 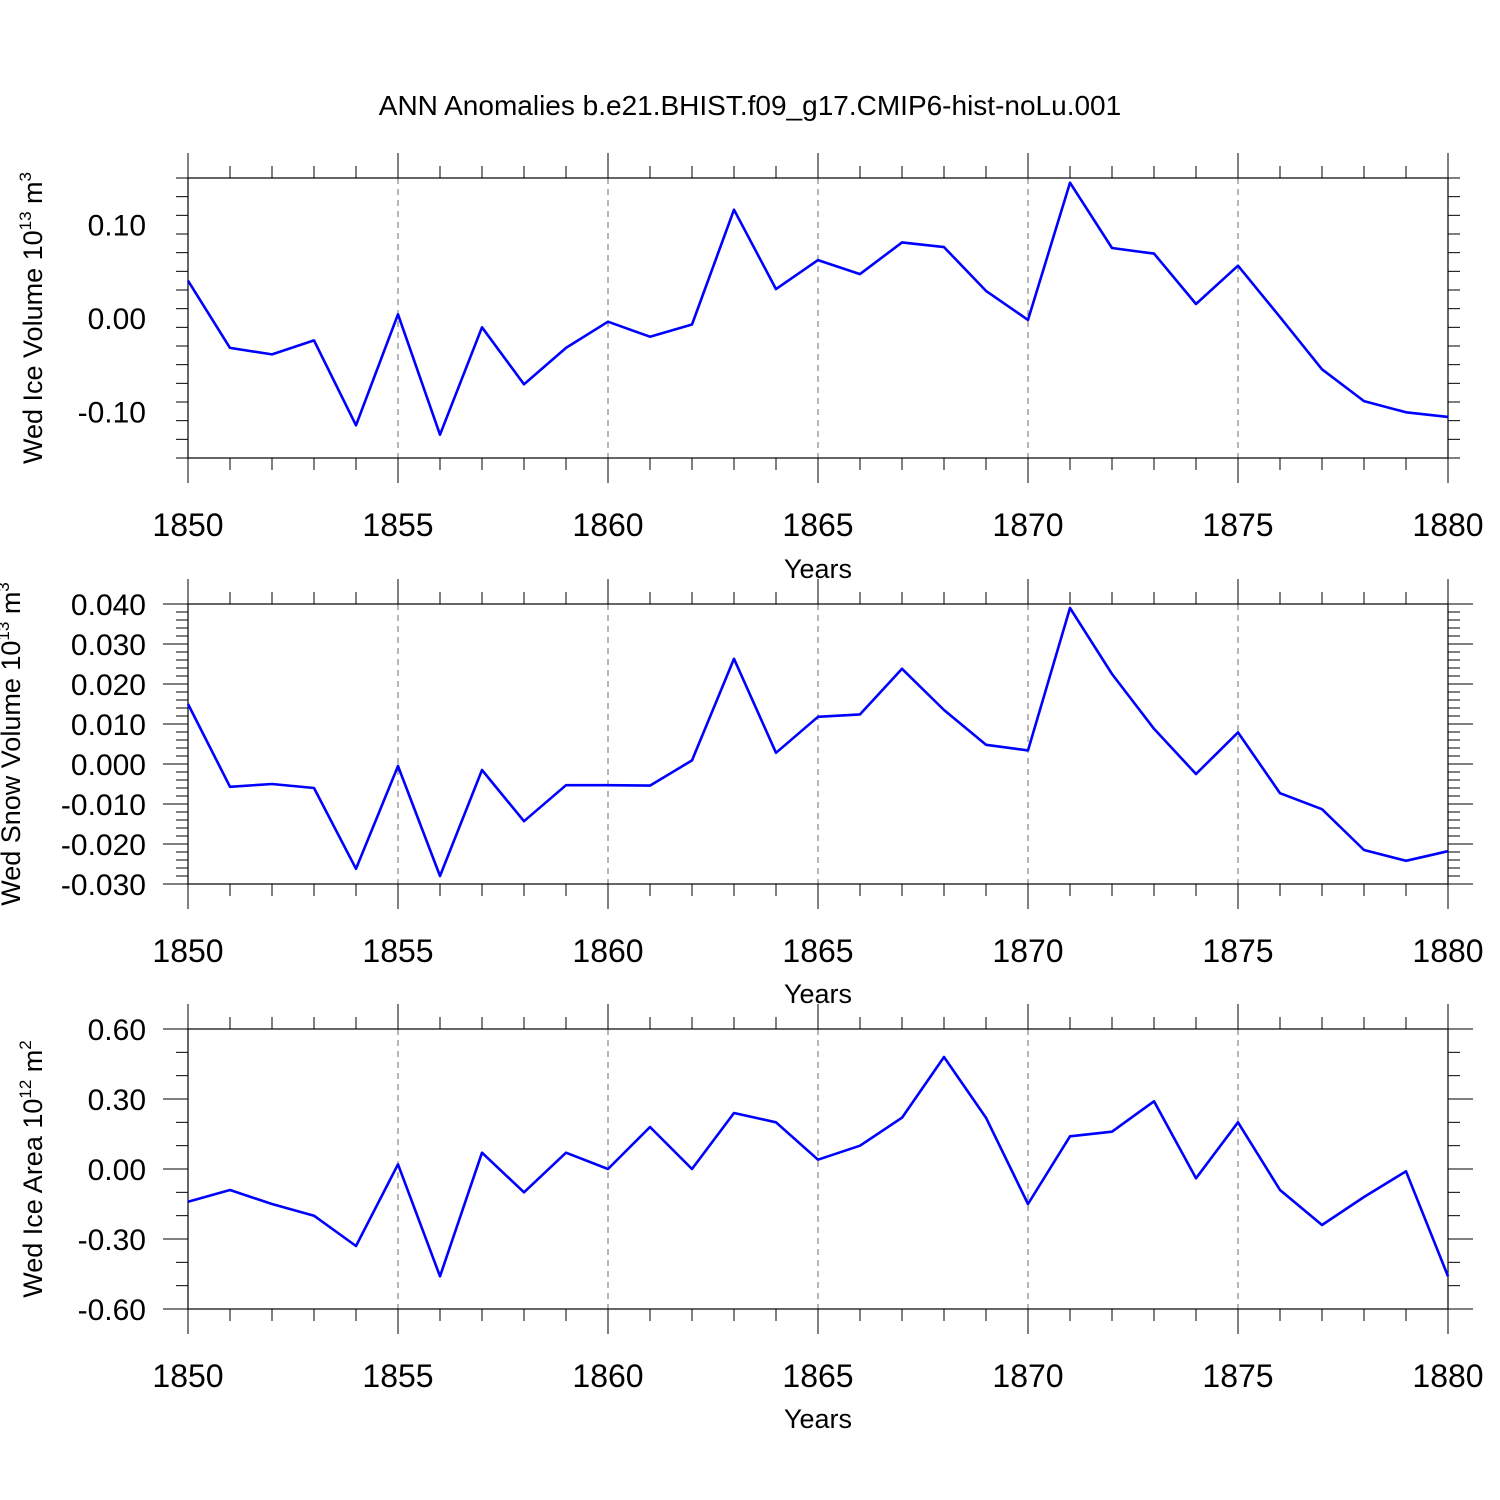 What do you see at coordinates (103, 885) in the screenshot?
I see `y-tick-label: -0.030` at bounding box center [103, 885].